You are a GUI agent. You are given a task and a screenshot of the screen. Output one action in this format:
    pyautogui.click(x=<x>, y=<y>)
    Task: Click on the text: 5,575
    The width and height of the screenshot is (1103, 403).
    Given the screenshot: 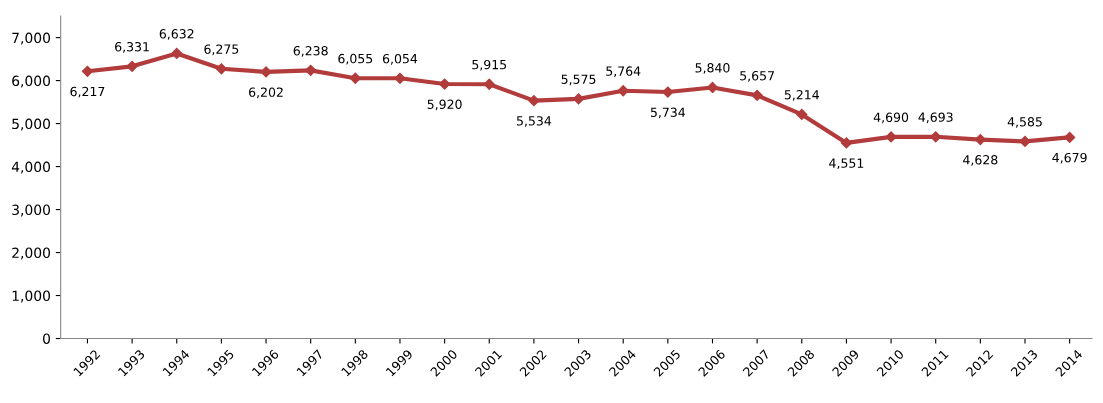 What is the action you would take?
    pyautogui.click(x=578, y=80)
    